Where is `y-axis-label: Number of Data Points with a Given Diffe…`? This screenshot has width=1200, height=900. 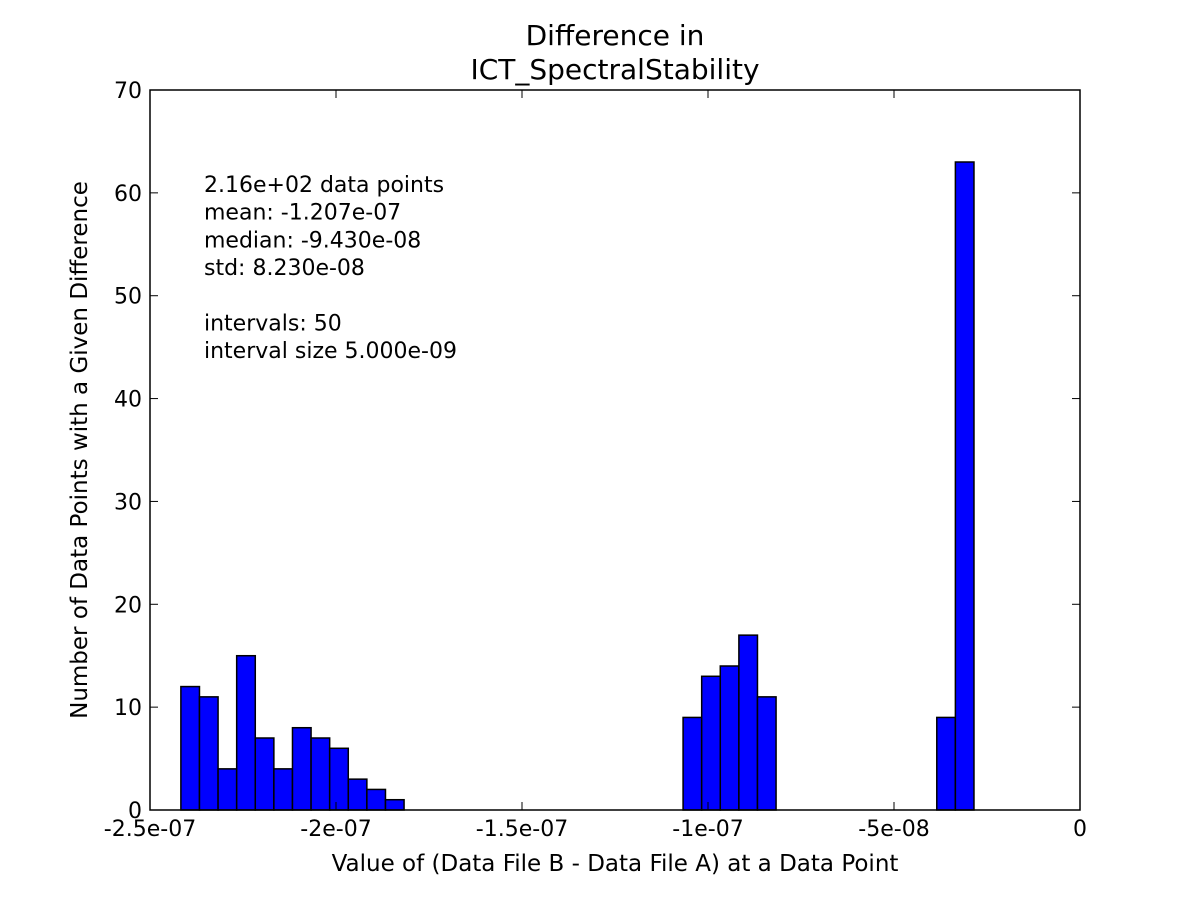 y-axis-label: Number of Data Points with a Given Diffe… is located at coordinates (80, 450).